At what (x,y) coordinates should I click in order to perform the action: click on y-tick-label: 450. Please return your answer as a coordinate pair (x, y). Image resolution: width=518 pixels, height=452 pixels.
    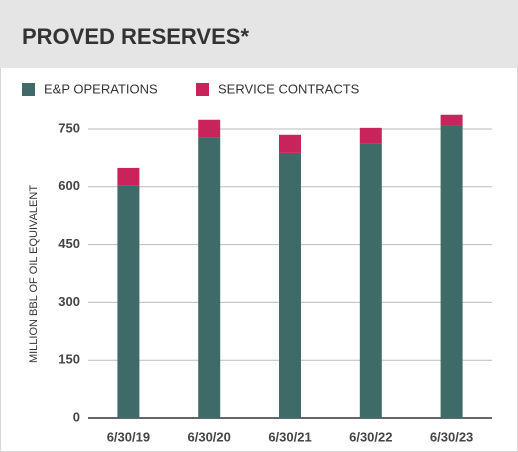
    Looking at the image, I should click on (69, 243).